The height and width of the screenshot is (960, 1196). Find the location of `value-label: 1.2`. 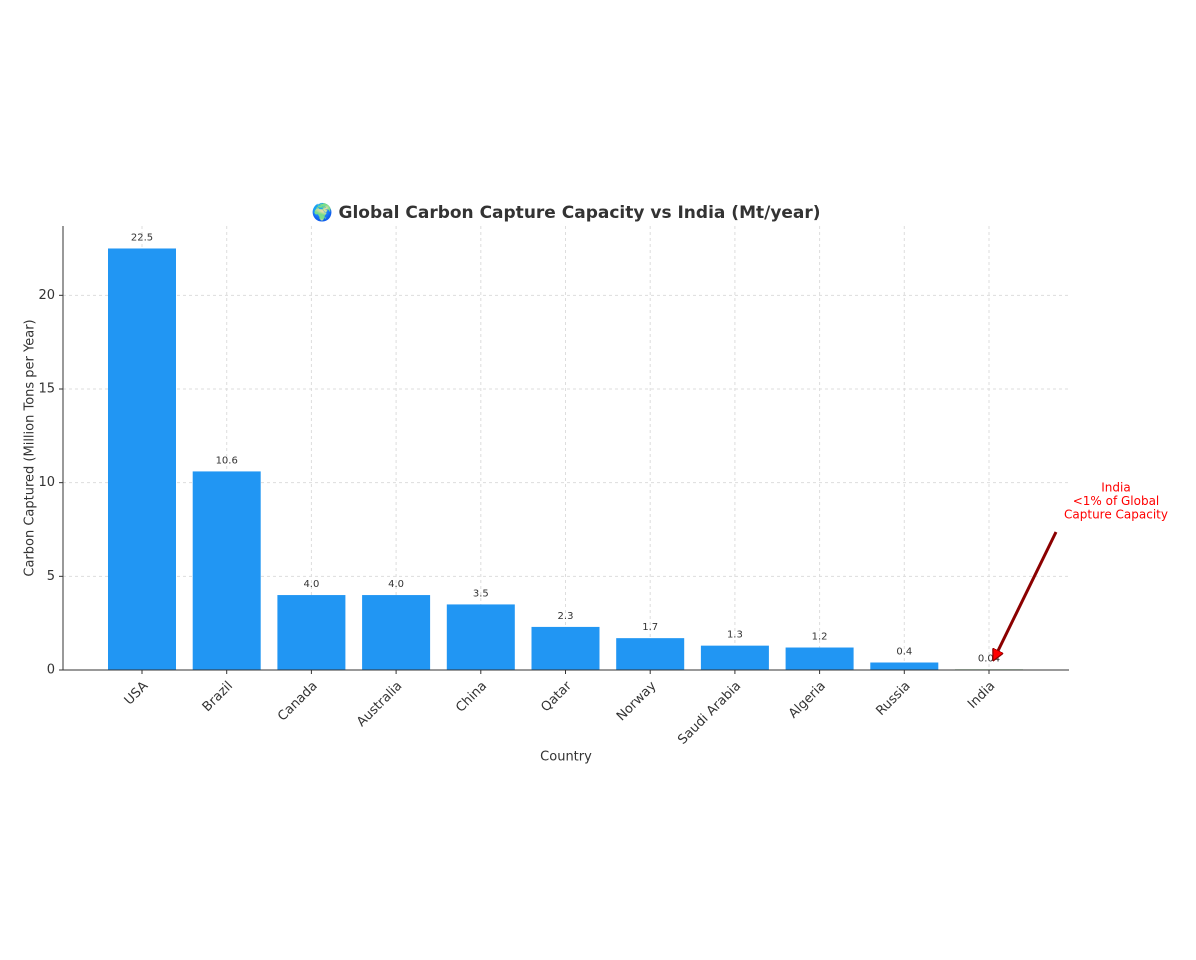

value-label: 1.2 is located at coordinates (820, 637).